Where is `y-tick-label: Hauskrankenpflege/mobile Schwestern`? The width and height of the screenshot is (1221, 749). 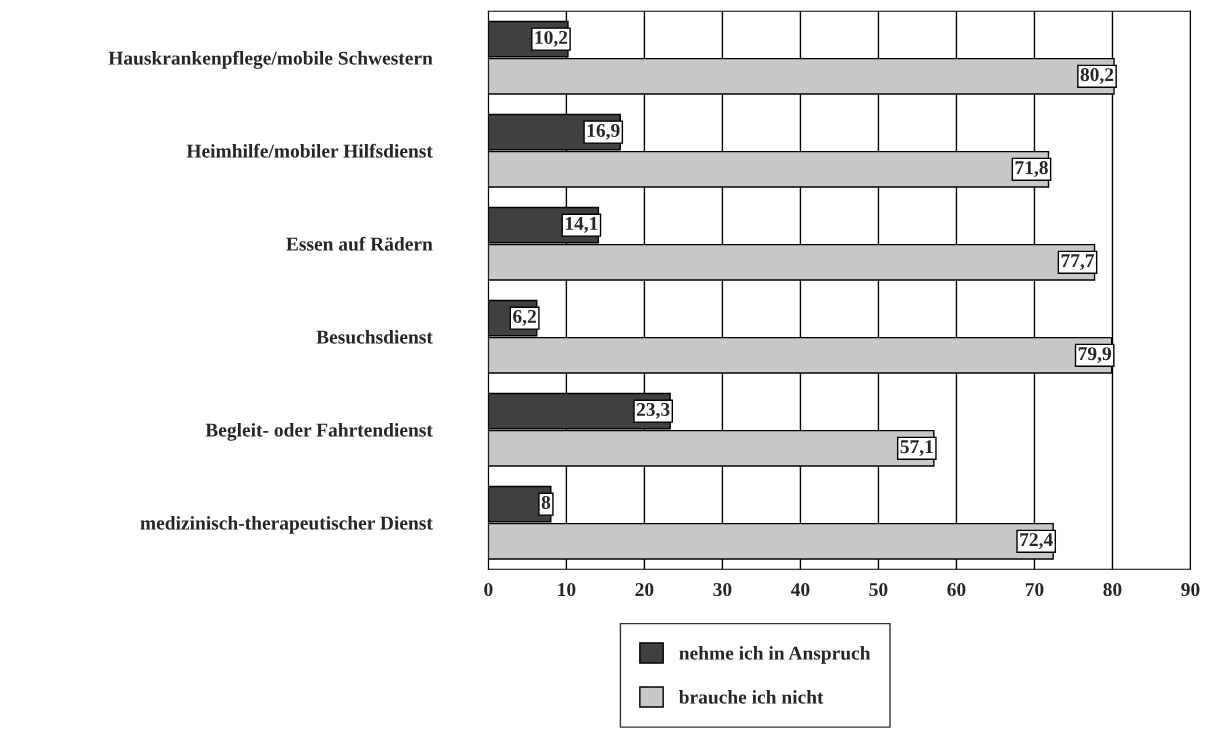
y-tick-label: Hauskrankenpflege/mobile Schwestern is located at coordinates (270, 59).